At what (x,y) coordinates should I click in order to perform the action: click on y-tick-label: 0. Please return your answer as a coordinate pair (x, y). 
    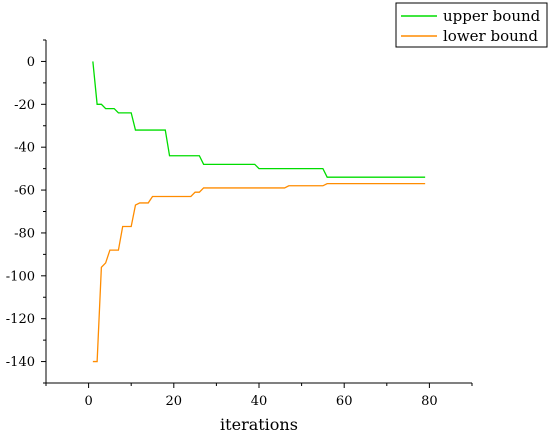
    Looking at the image, I should click on (31, 62).